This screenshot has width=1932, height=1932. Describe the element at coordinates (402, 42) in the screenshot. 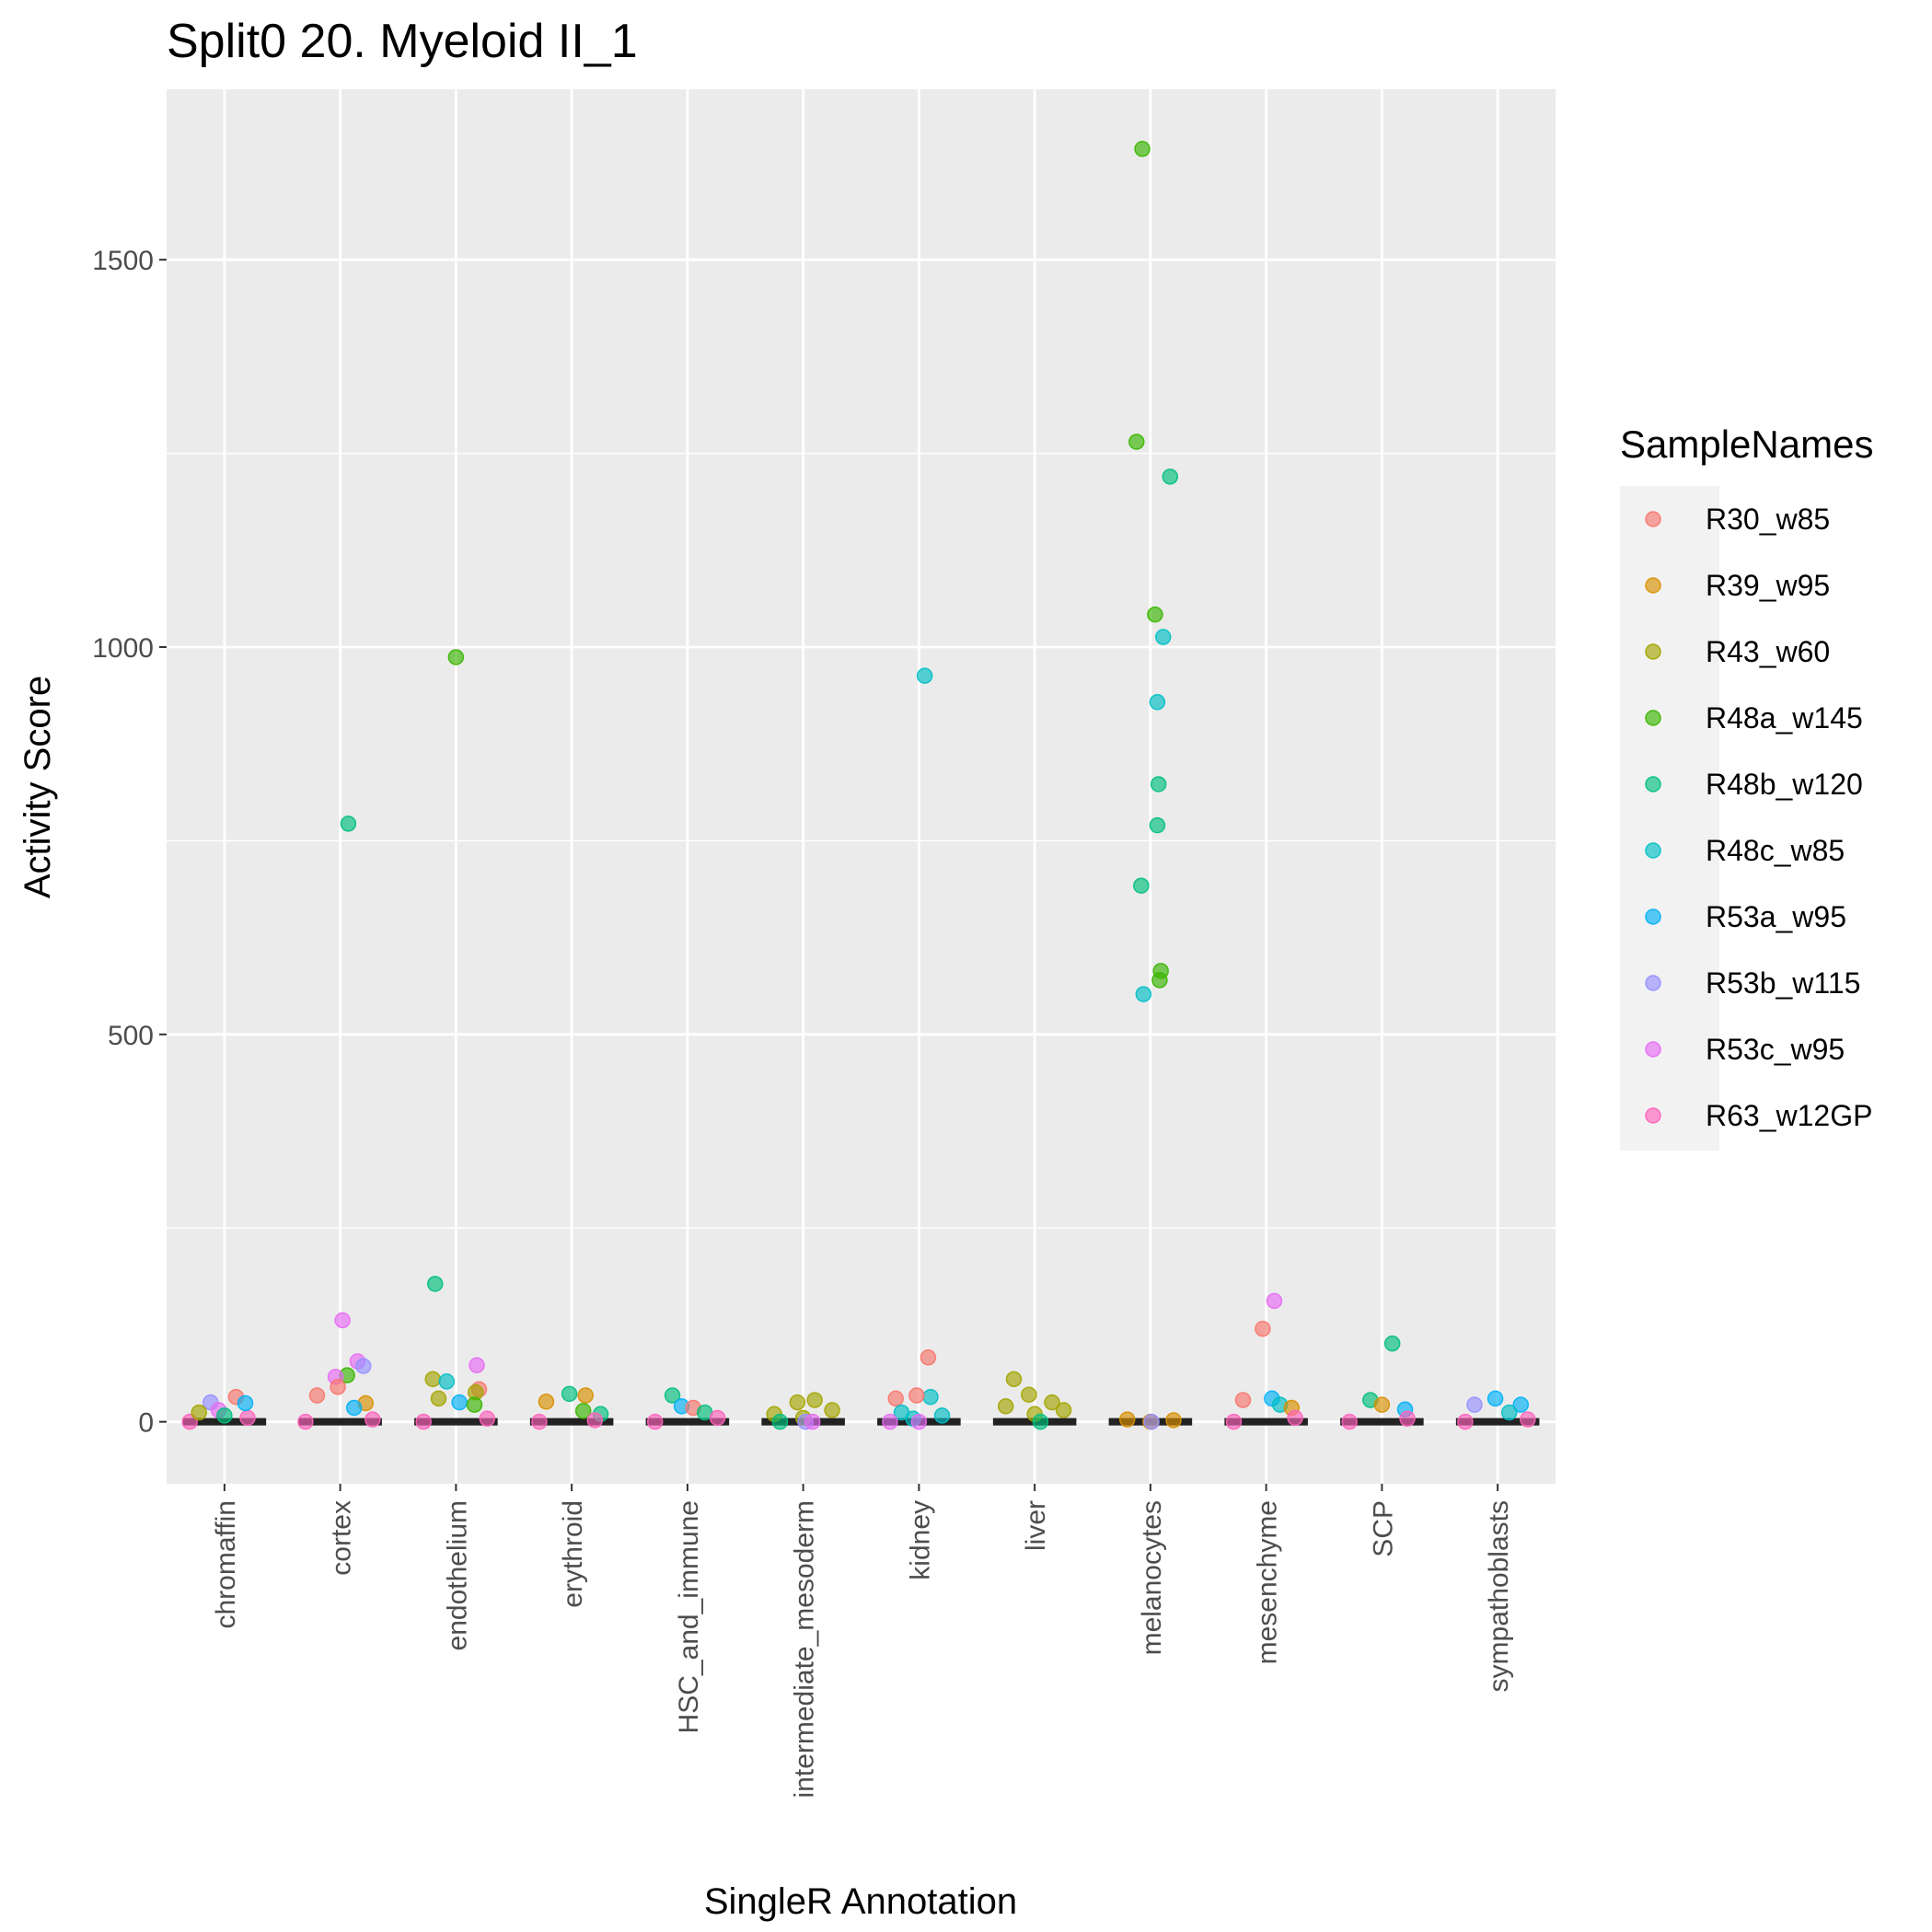

I see `chart-title: Split0 20. Myeloid II_1` at that location.